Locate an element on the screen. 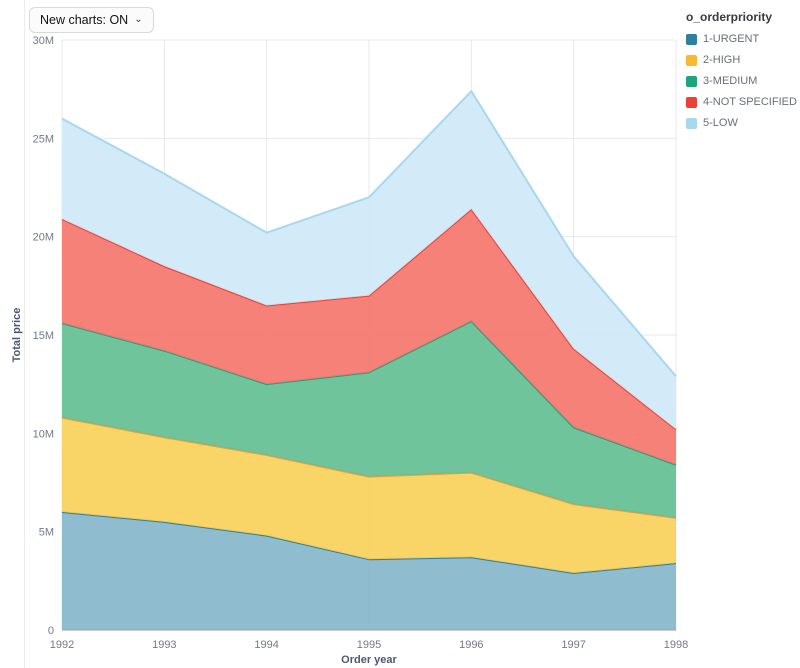  svg-text: 1992 is located at coordinates (62, 645).